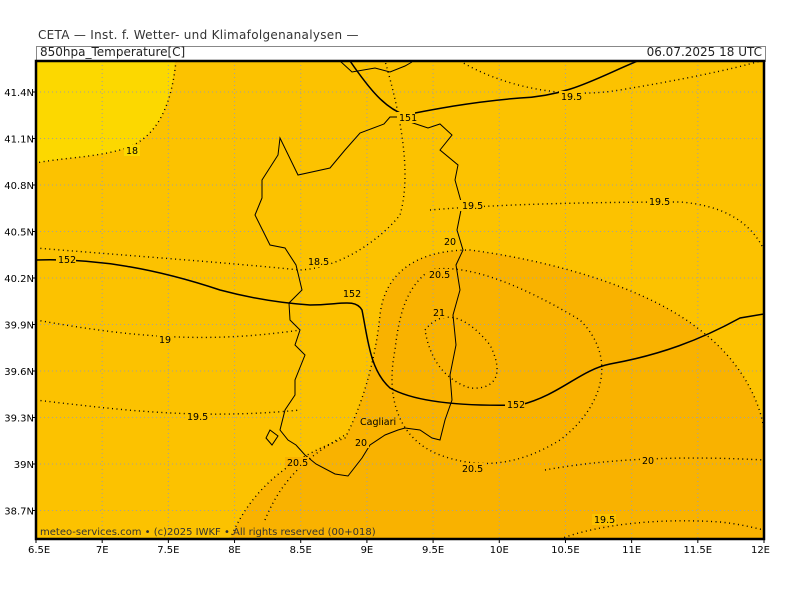 The width and height of the screenshot is (800, 600). What do you see at coordinates (19, 326) in the screenshot?
I see `lat-label: 39.9N` at bounding box center [19, 326].